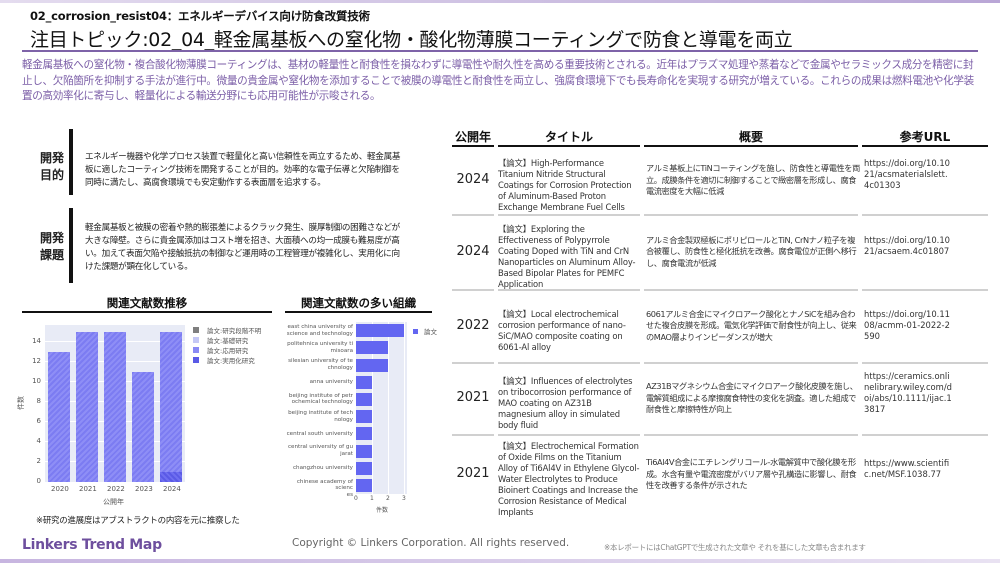 This screenshot has height=563, width=1000. What do you see at coordinates (36, 361) in the screenshot?
I see `y-tick-label: 12` at bounding box center [36, 361].